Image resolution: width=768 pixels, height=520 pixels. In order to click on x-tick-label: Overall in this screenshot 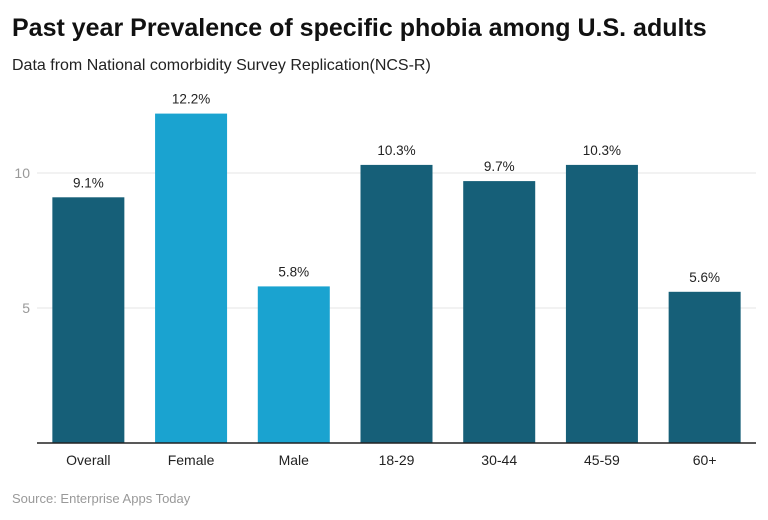, I will do `click(88, 460)`.